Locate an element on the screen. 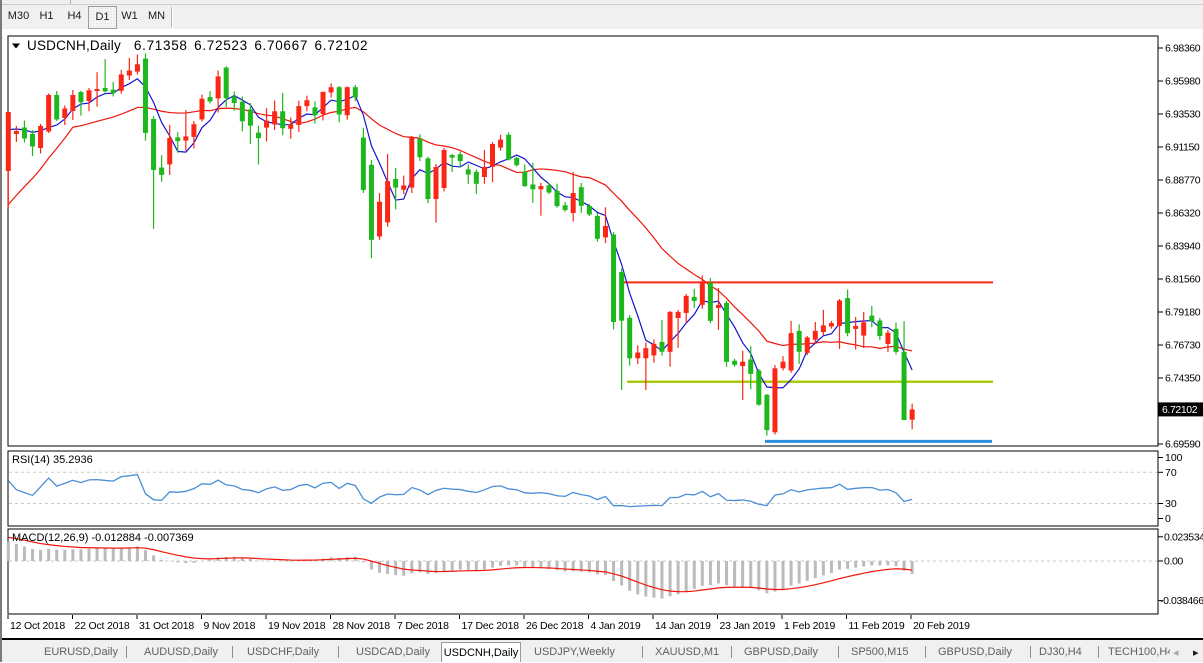  chart-tab-xauusd: XAUUSD,M1 is located at coordinates (687, 652).